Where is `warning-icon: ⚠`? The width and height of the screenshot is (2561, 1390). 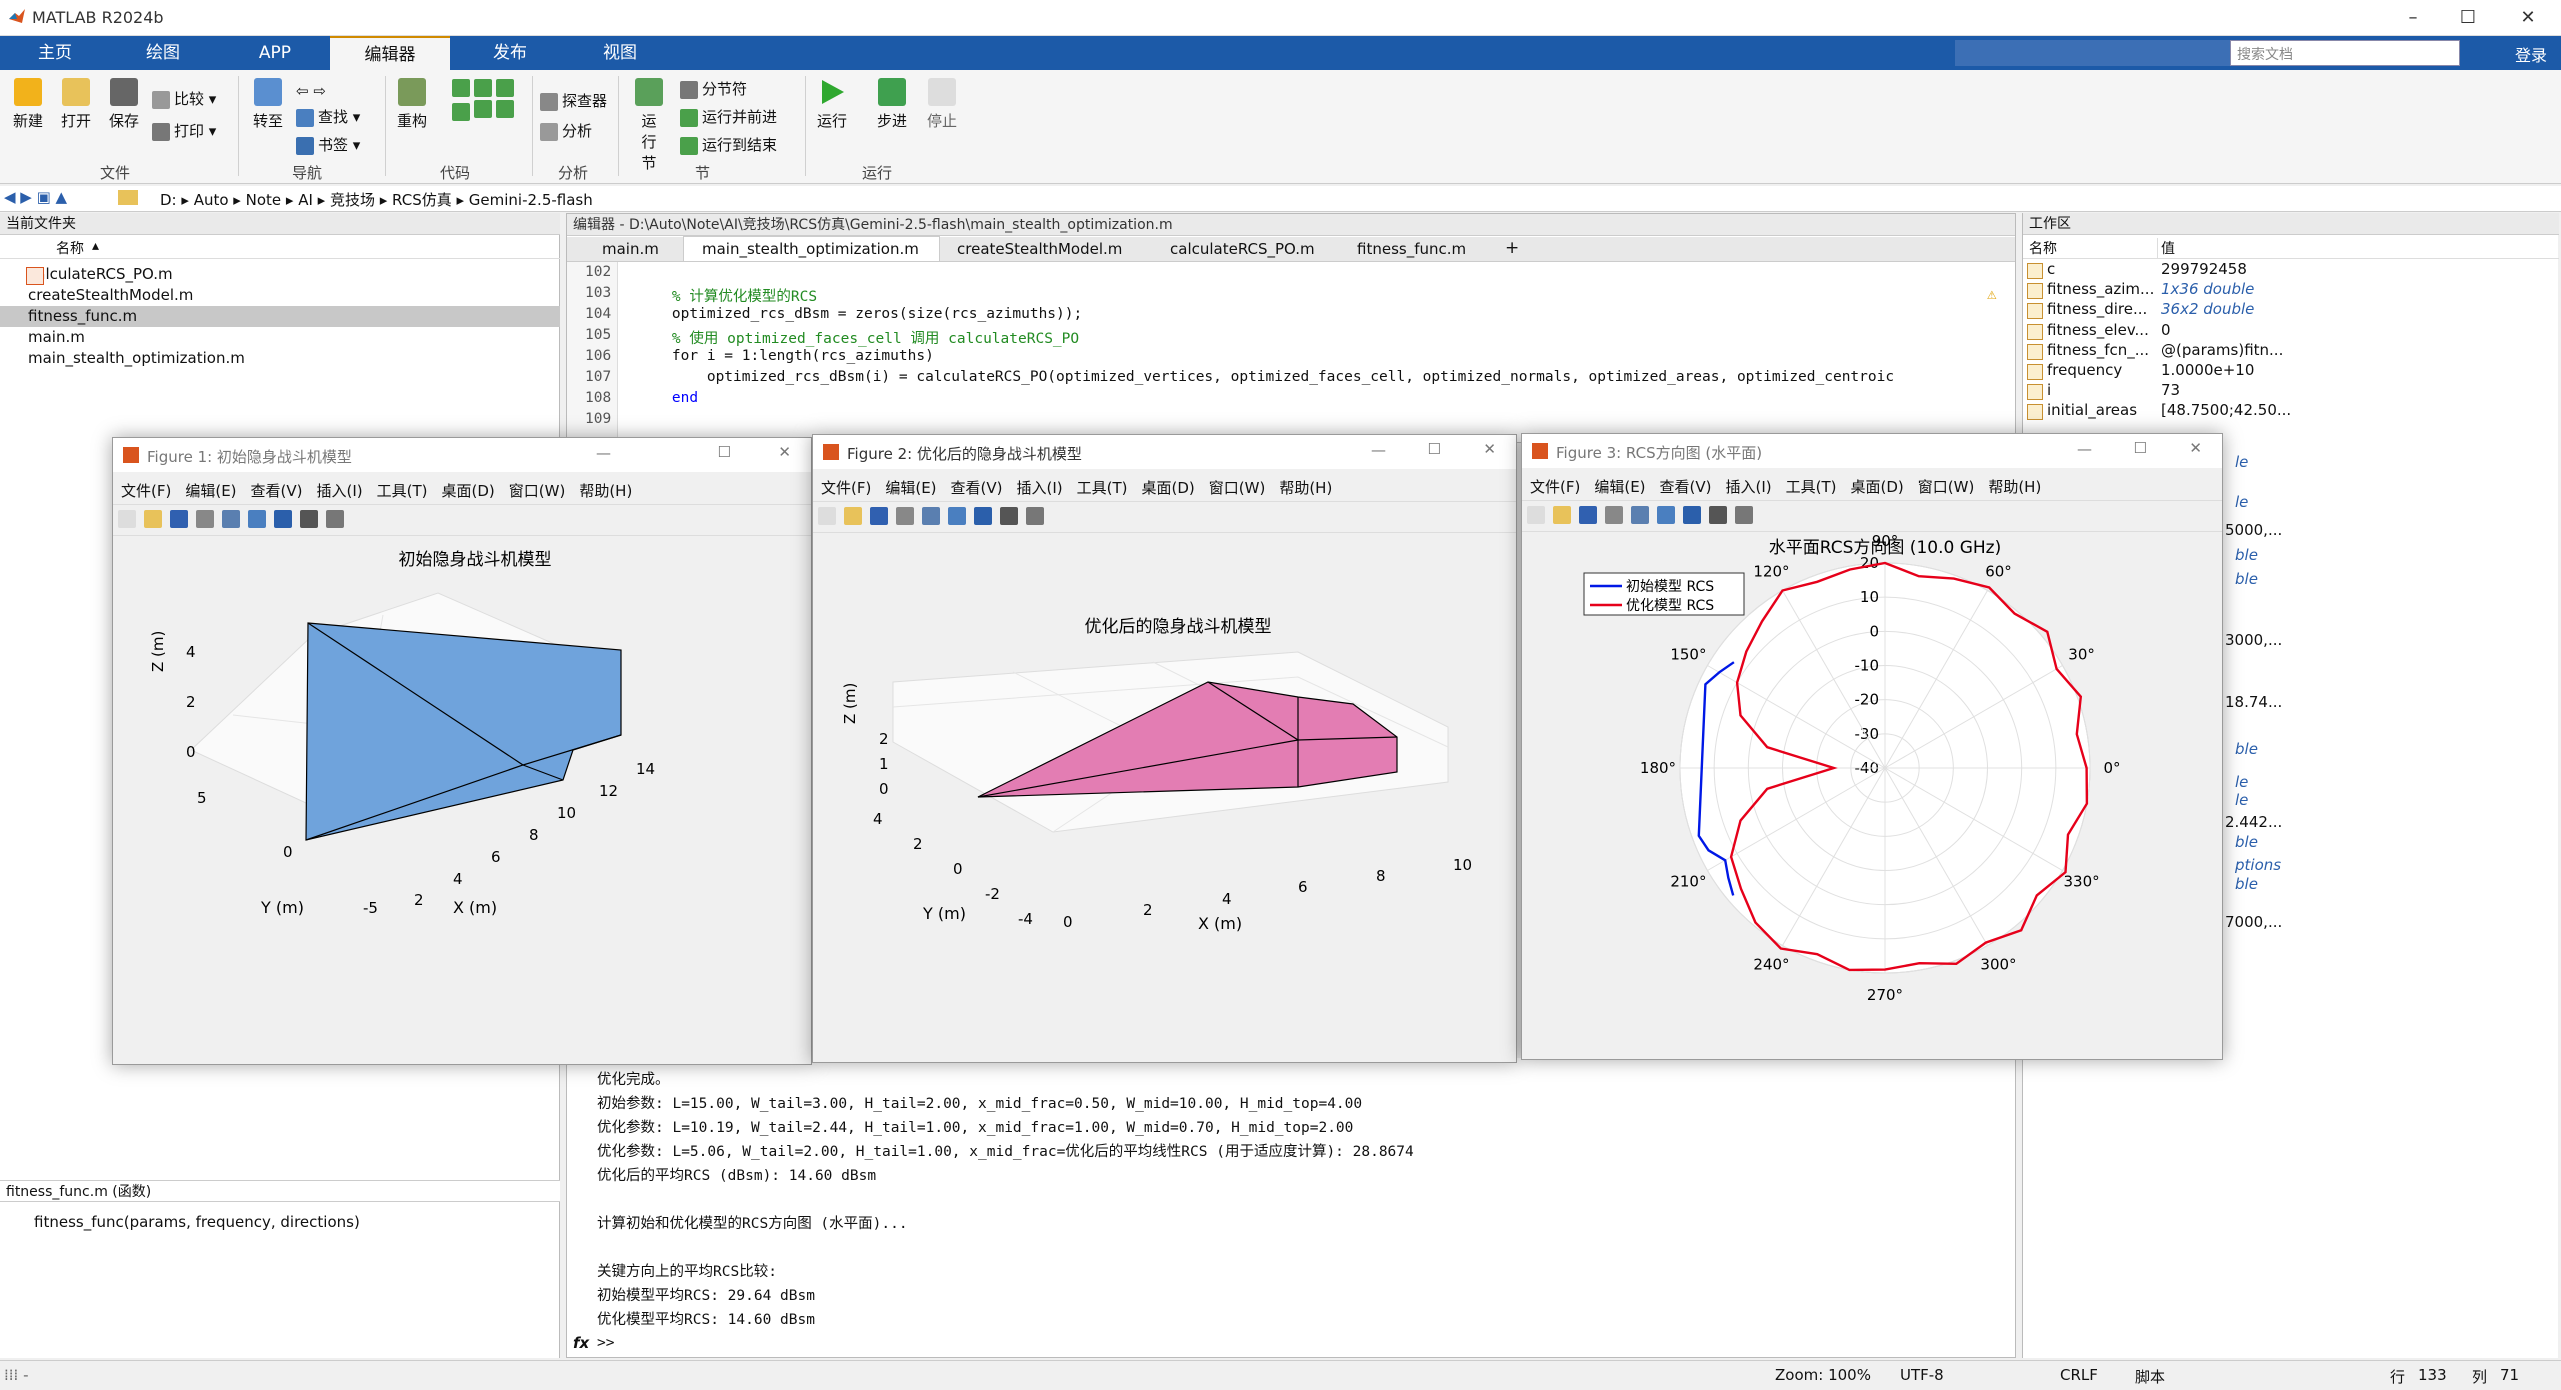
warning-icon: ⚠ is located at coordinates (1992, 293).